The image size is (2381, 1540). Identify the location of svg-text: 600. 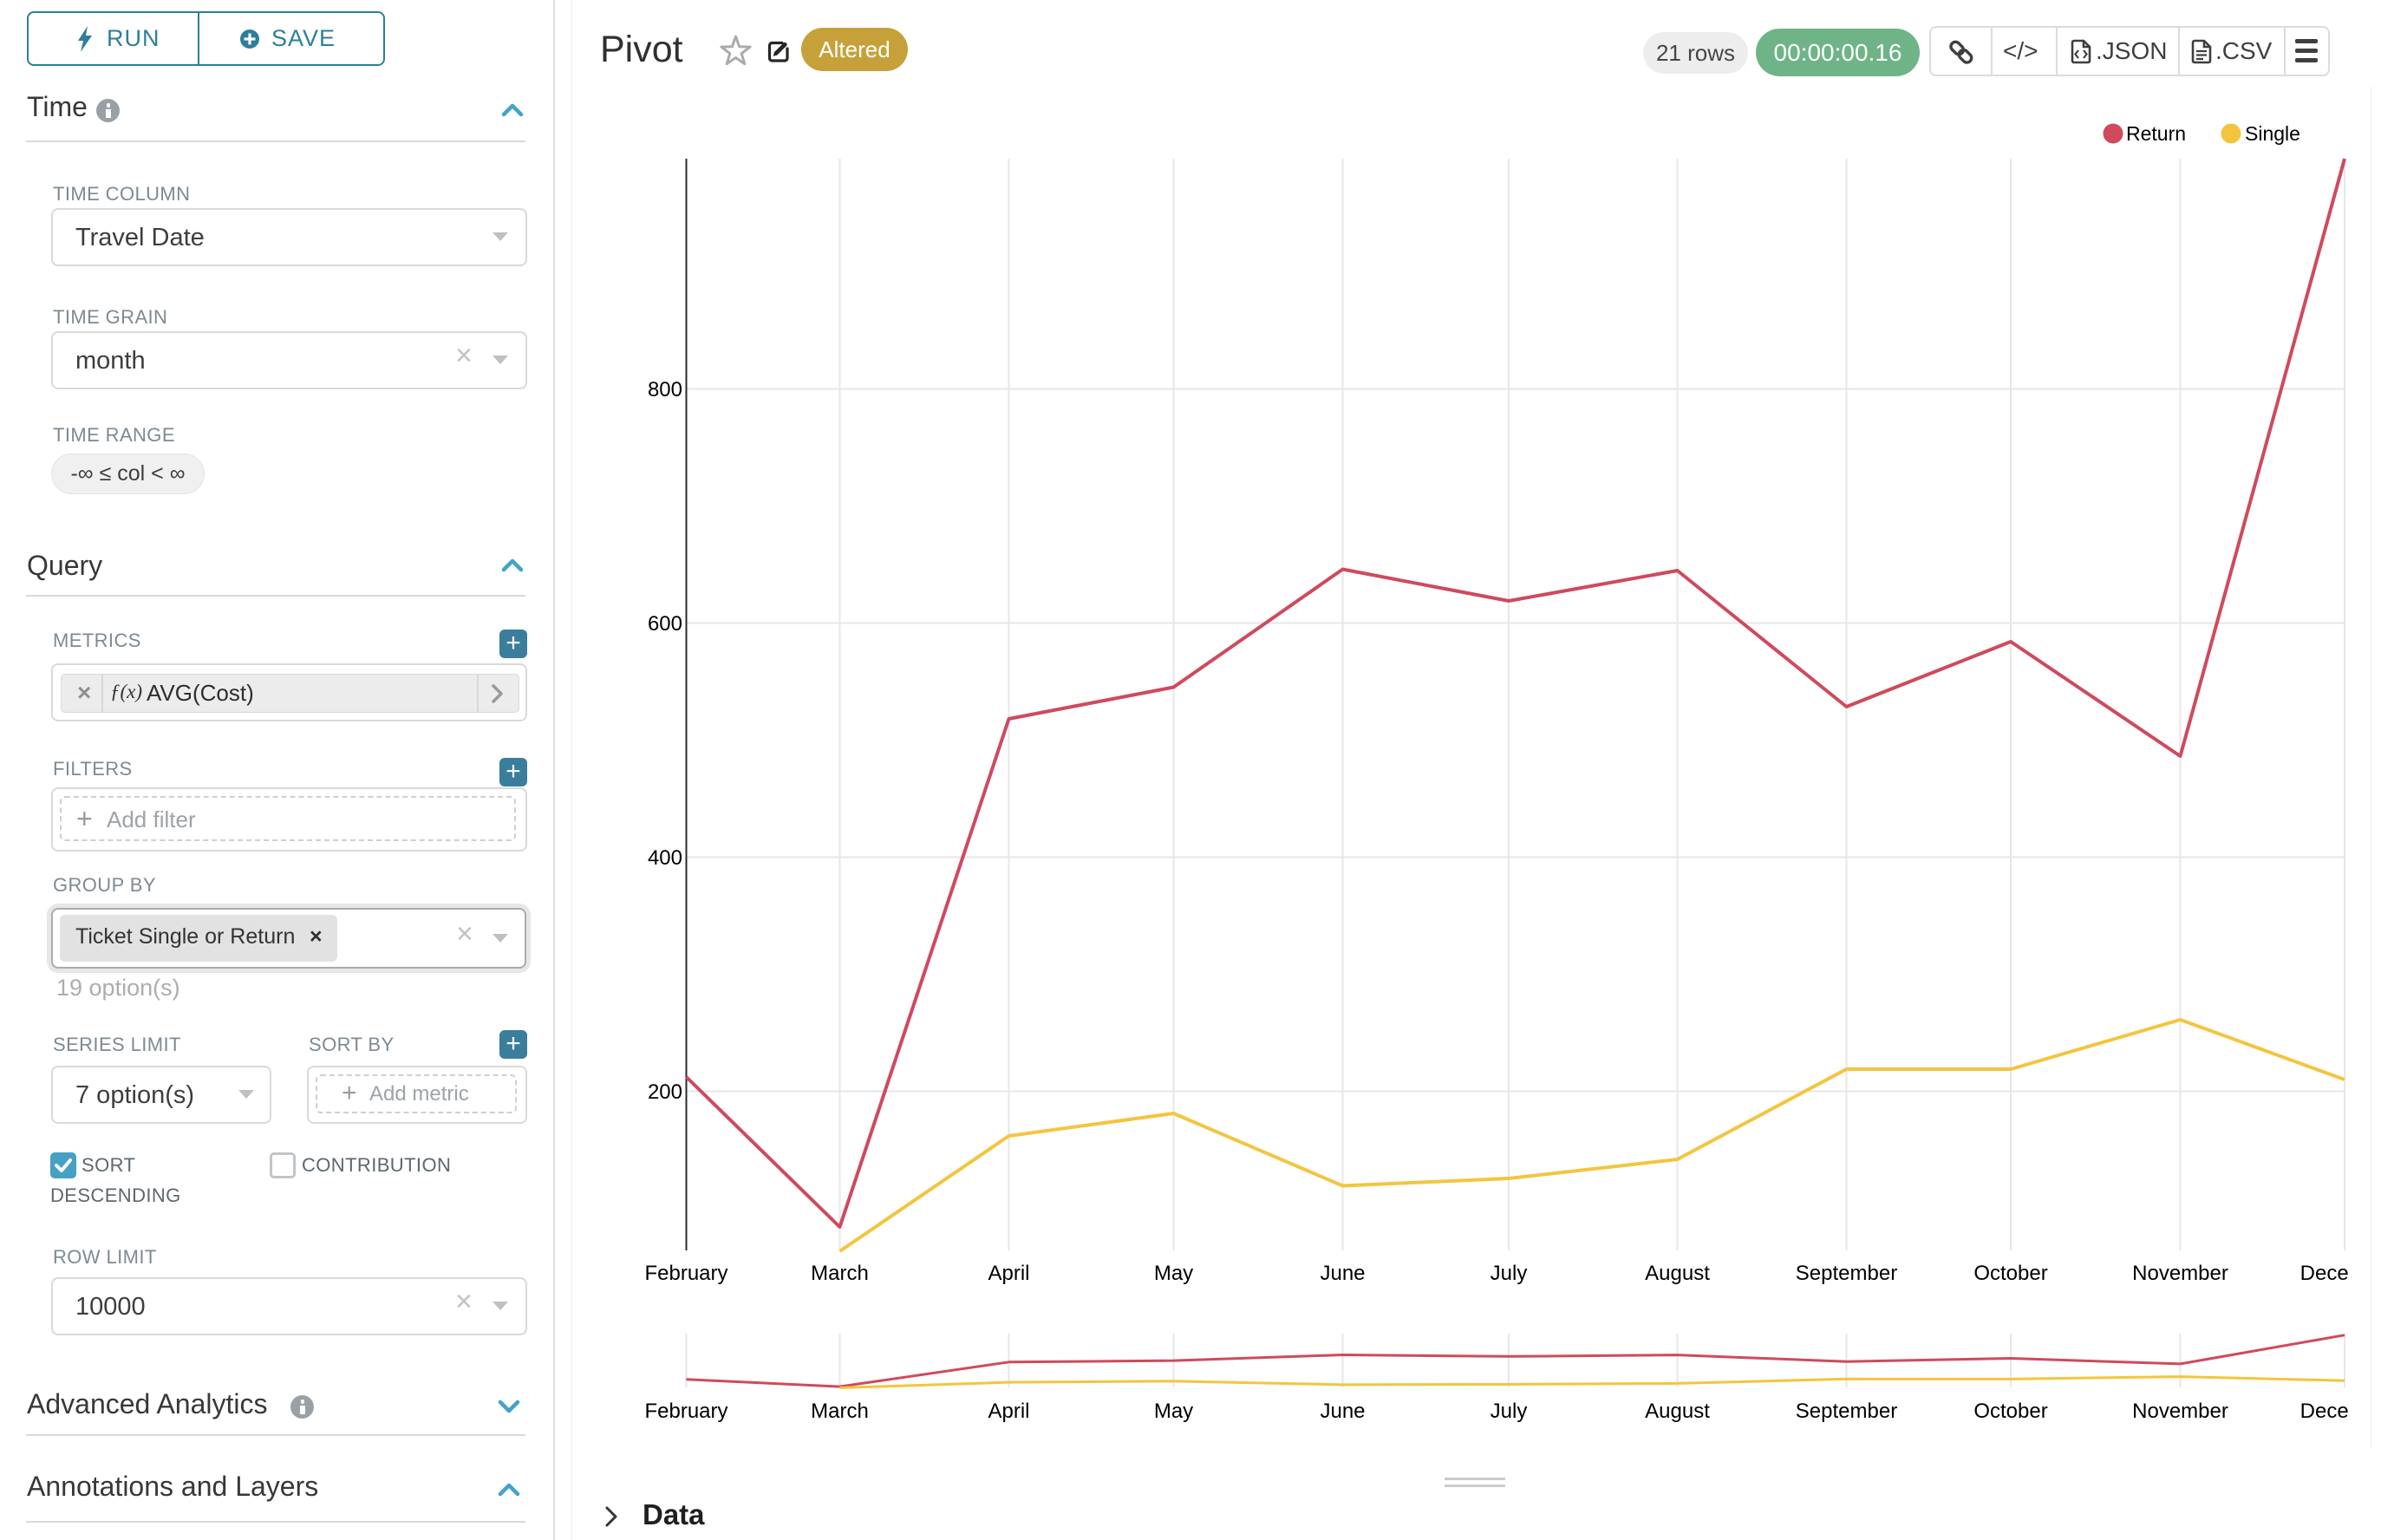
(665, 624).